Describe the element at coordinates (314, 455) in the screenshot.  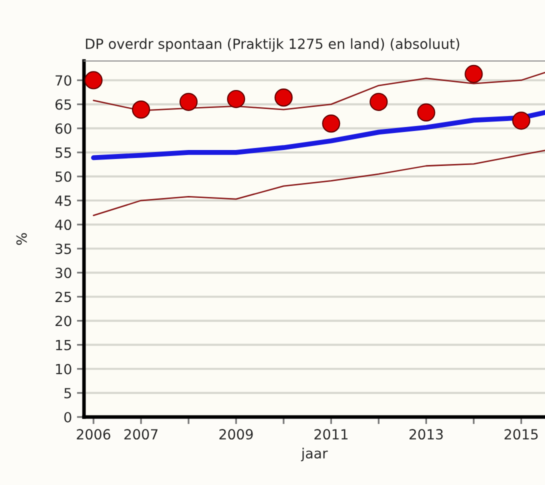
I see `x-axis-title: jaar` at that location.